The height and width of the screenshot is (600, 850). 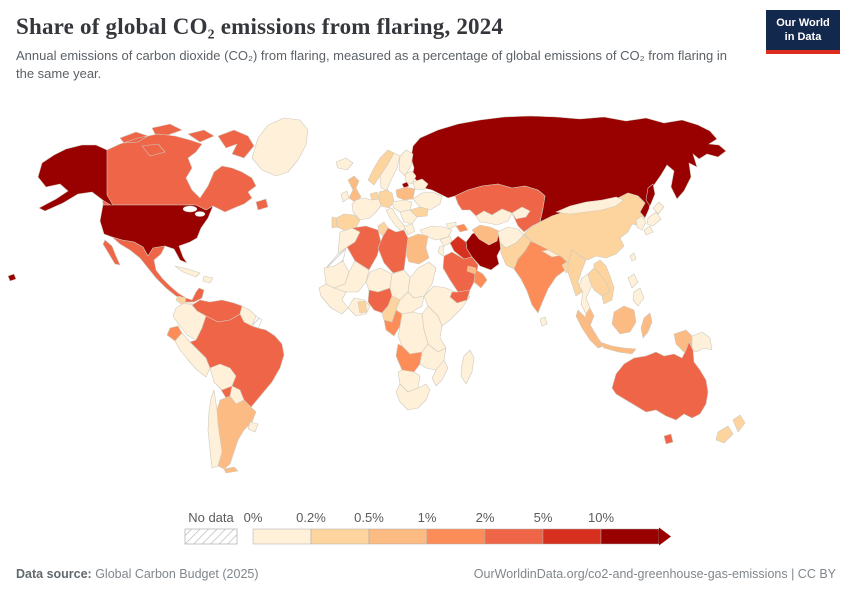 What do you see at coordinates (374, 196) in the screenshot?
I see `region-benelux` at bounding box center [374, 196].